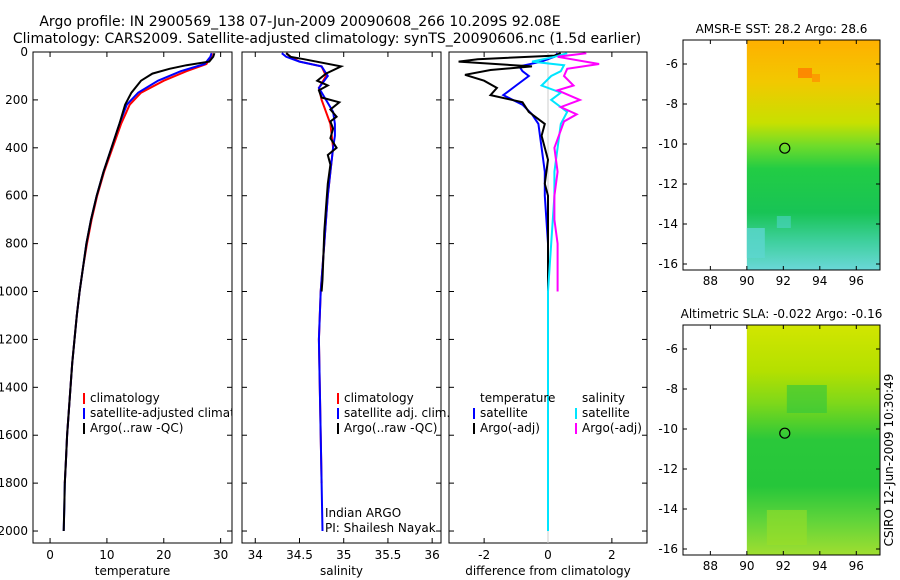 The width and height of the screenshot is (900, 580). I want to click on sla_map-xtick-label: 96, so click(856, 566).